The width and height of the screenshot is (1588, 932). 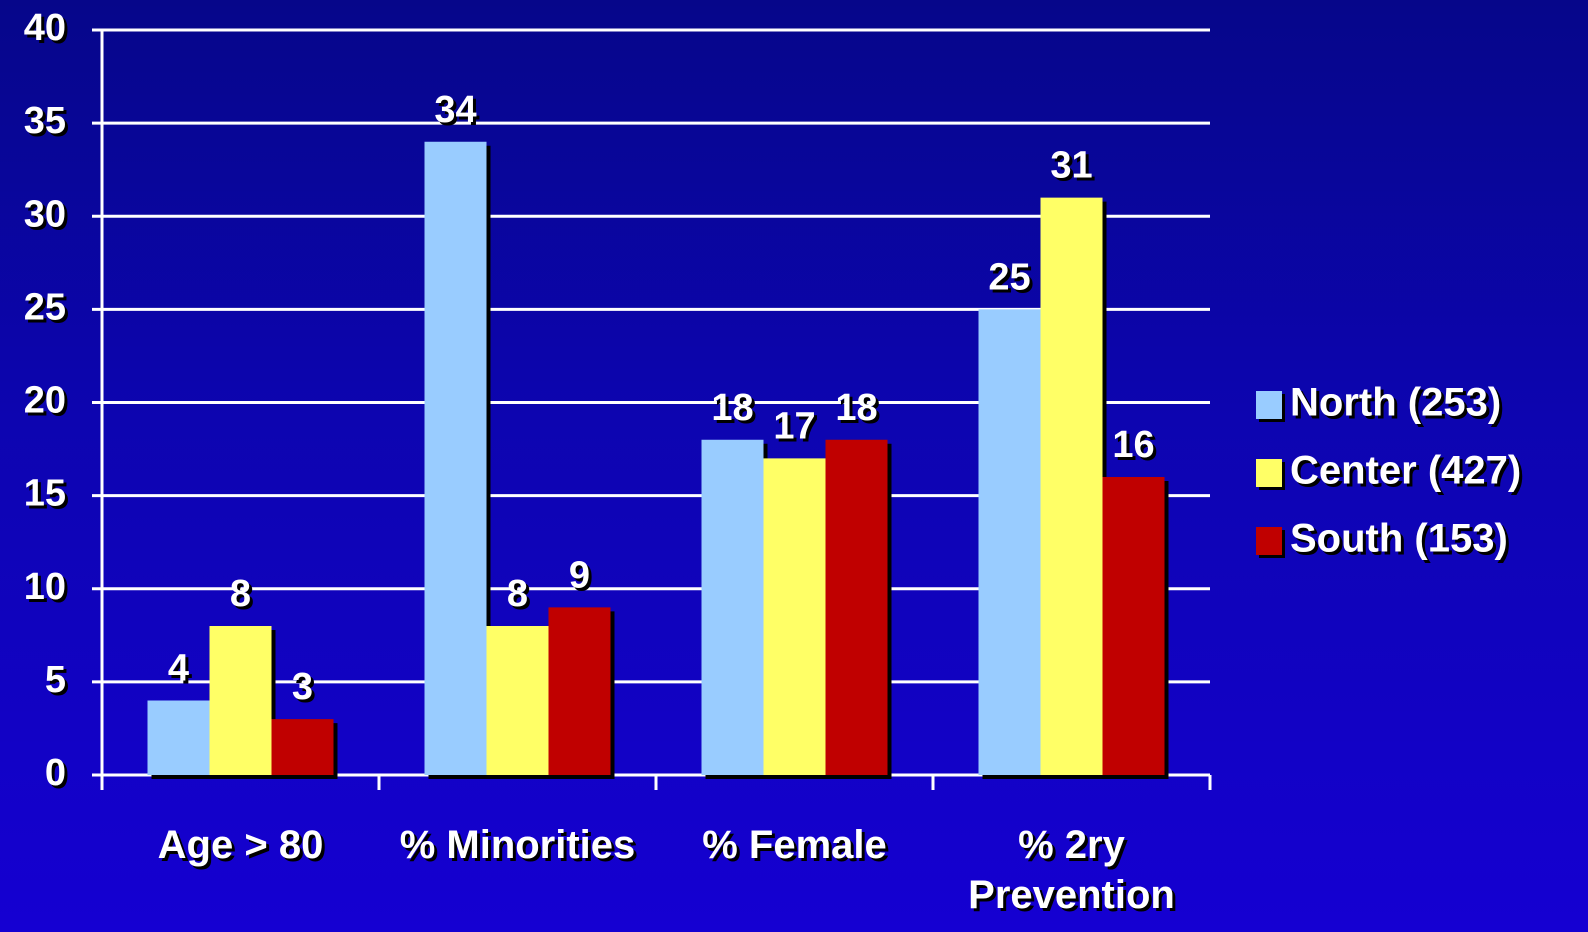 What do you see at coordinates (55, 680) in the screenshot?
I see `y-tick-label: 5` at bounding box center [55, 680].